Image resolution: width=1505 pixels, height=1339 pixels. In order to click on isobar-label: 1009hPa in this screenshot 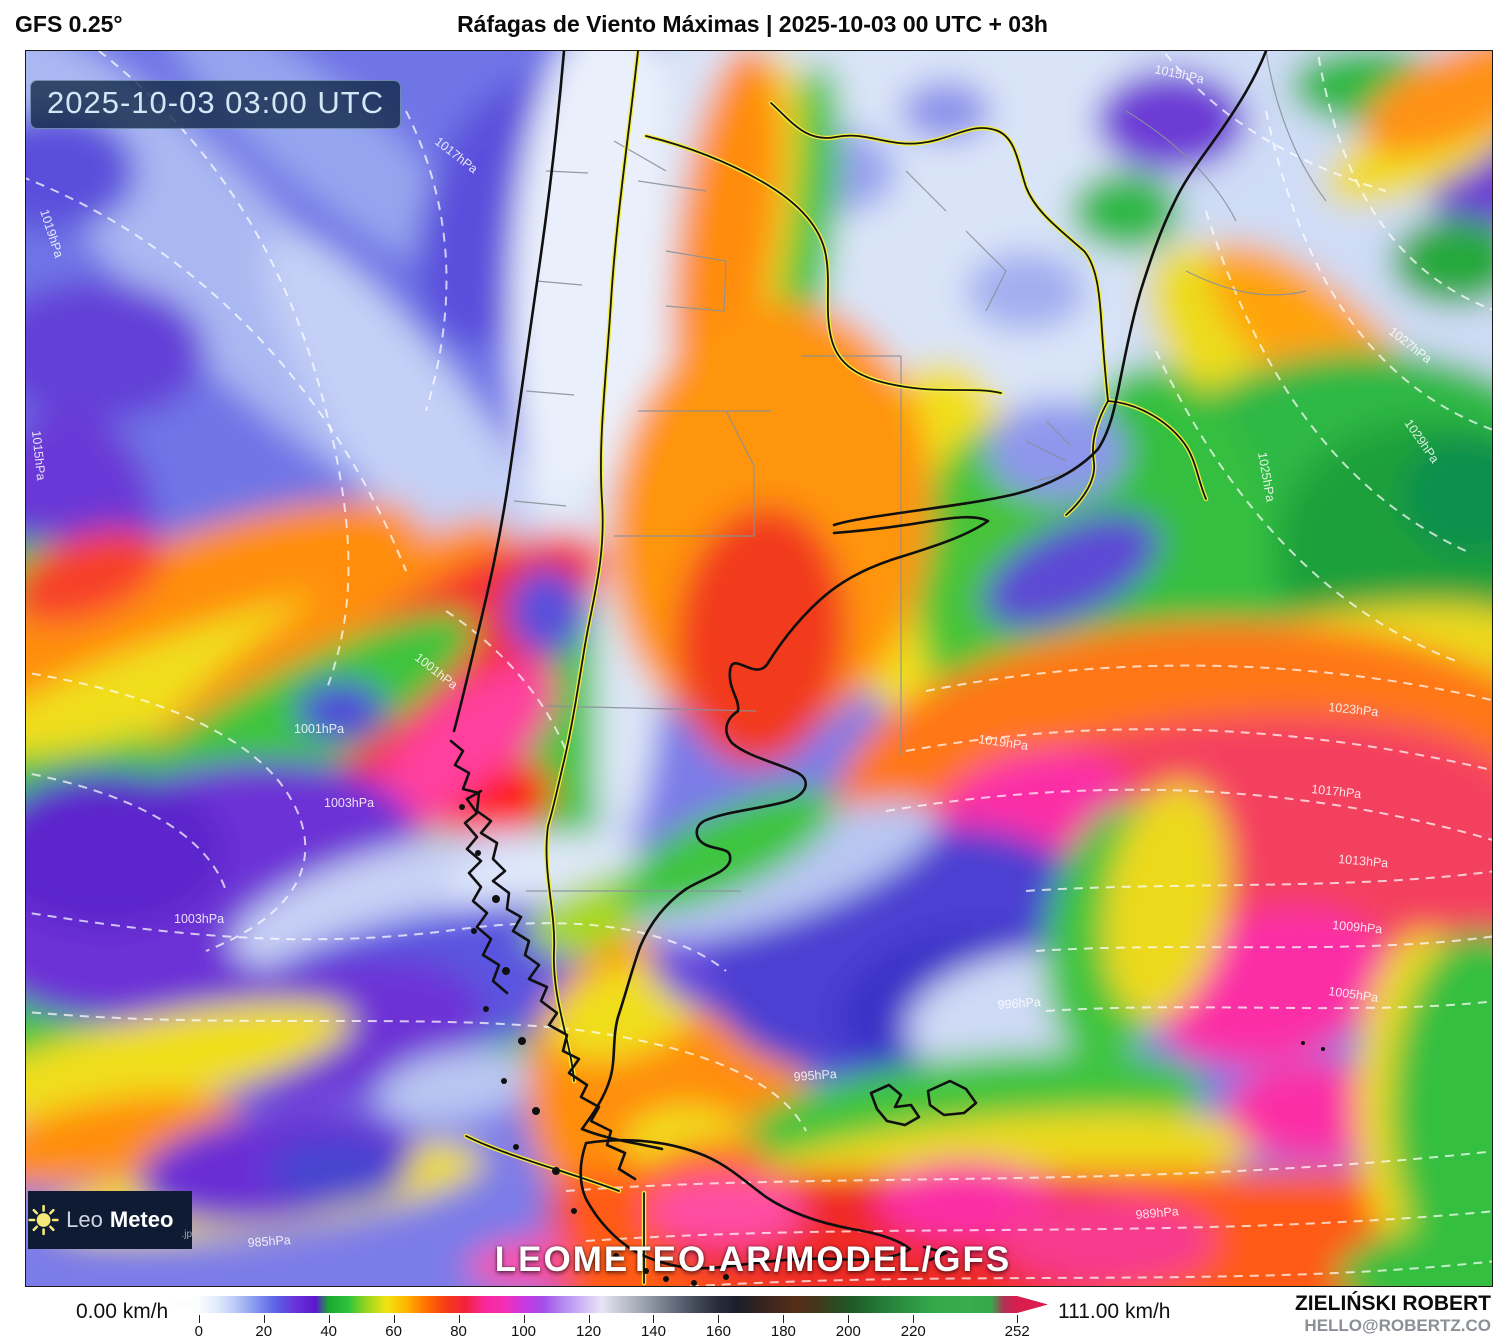, I will do `click(1357, 927)`.